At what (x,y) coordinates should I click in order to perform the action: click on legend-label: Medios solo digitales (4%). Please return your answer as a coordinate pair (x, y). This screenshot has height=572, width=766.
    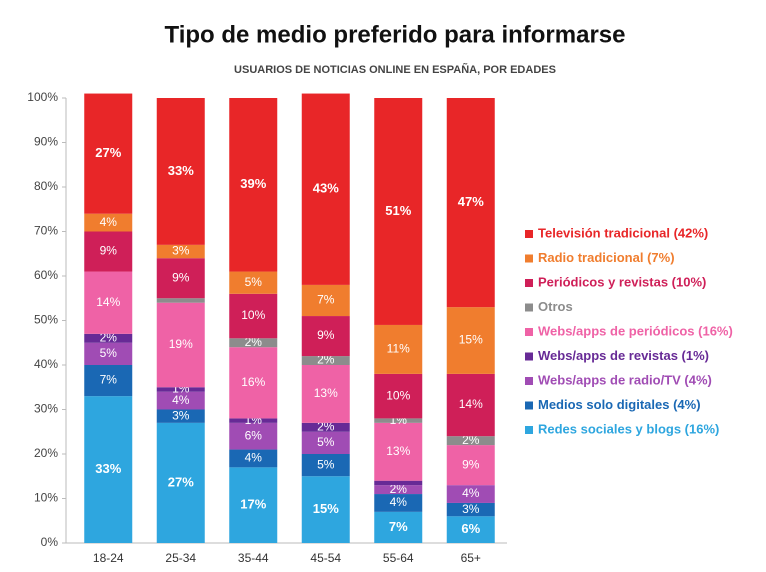
    Looking at the image, I should click on (619, 404).